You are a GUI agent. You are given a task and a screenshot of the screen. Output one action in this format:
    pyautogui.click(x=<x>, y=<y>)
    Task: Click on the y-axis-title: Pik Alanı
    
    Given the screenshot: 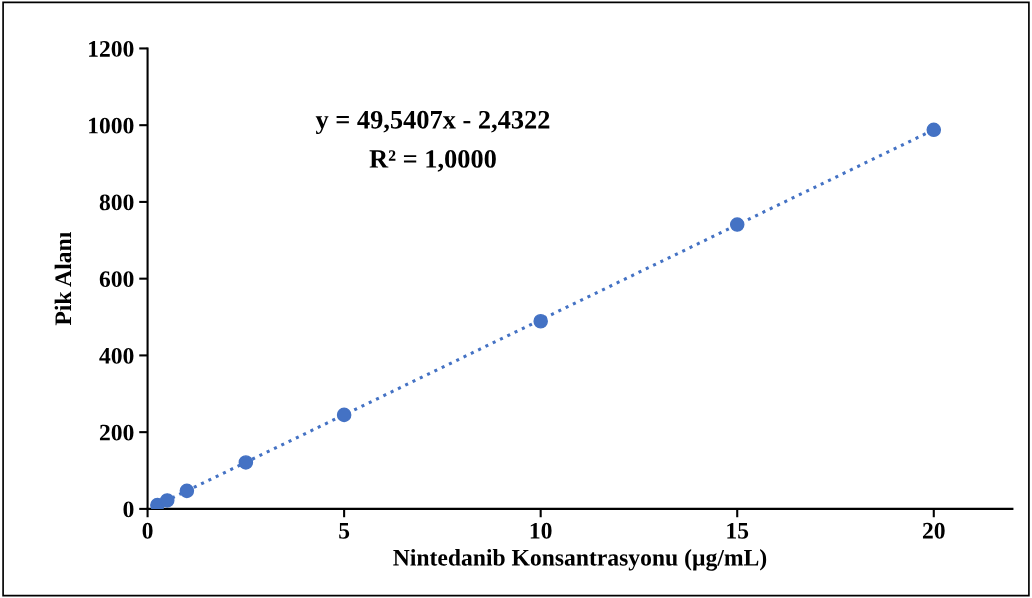 What is the action you would take?
    pyautogui.click(x=63, y=279)
    